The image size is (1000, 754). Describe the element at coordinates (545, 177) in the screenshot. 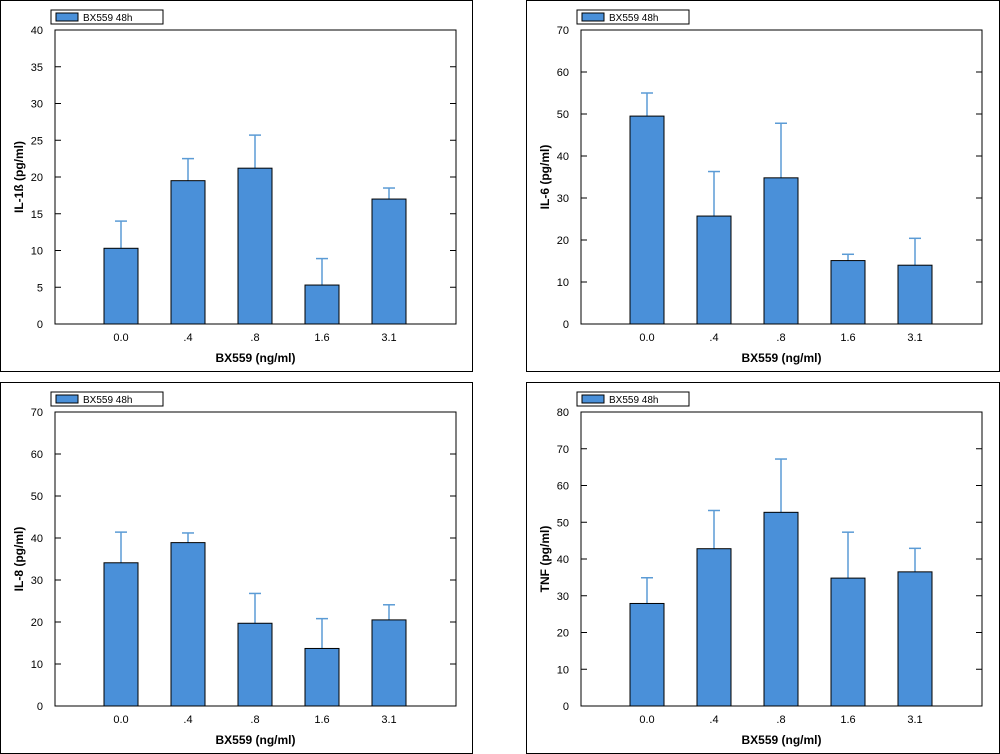

I see `y-axis-label: IL-6 (pg/ml)` at that location.